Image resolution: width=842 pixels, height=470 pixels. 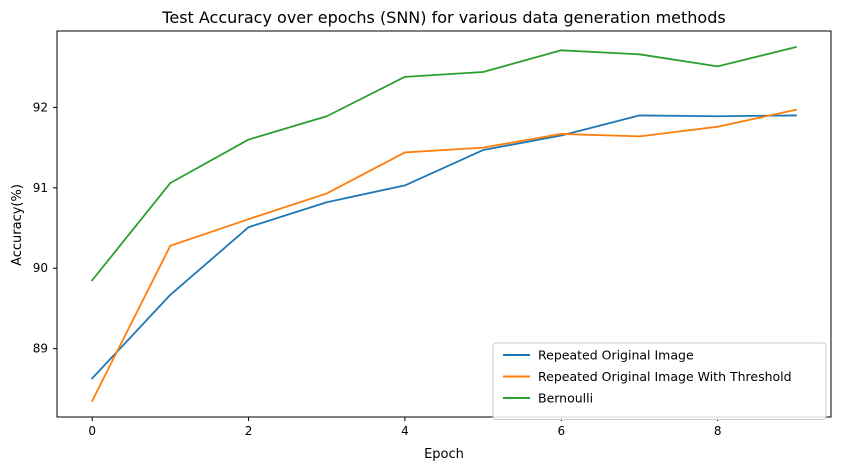 I want to click on x-tick-label: 8, so click(x=718, y=431).